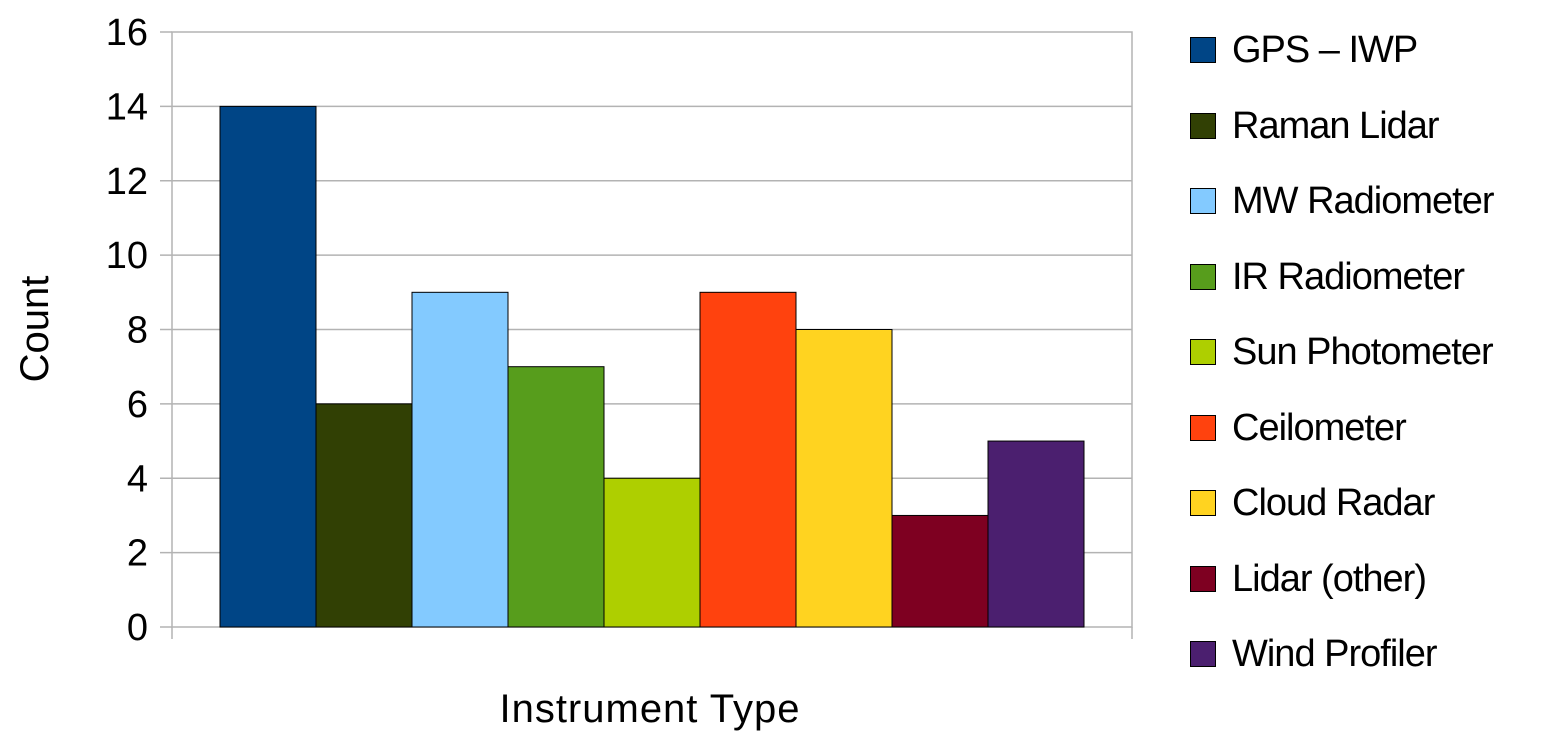 The height and width of the screenshot is (731, 1547). Describe the element at coordinates (1329, 578) in the screenshot. I see `legend-label: Lidar (other)` at that location.